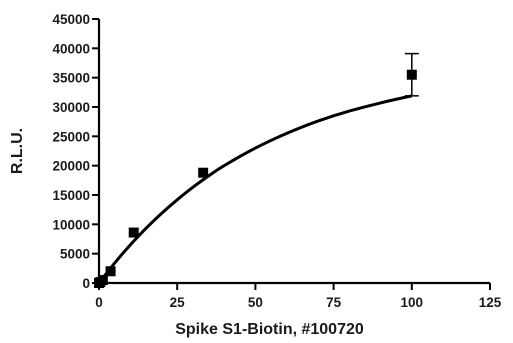 The image size is (513, 343). What do you see at coordinates (334, 302) in the screenshot?
I see `x-tick-label: 75` at bounding box center [334, 302].